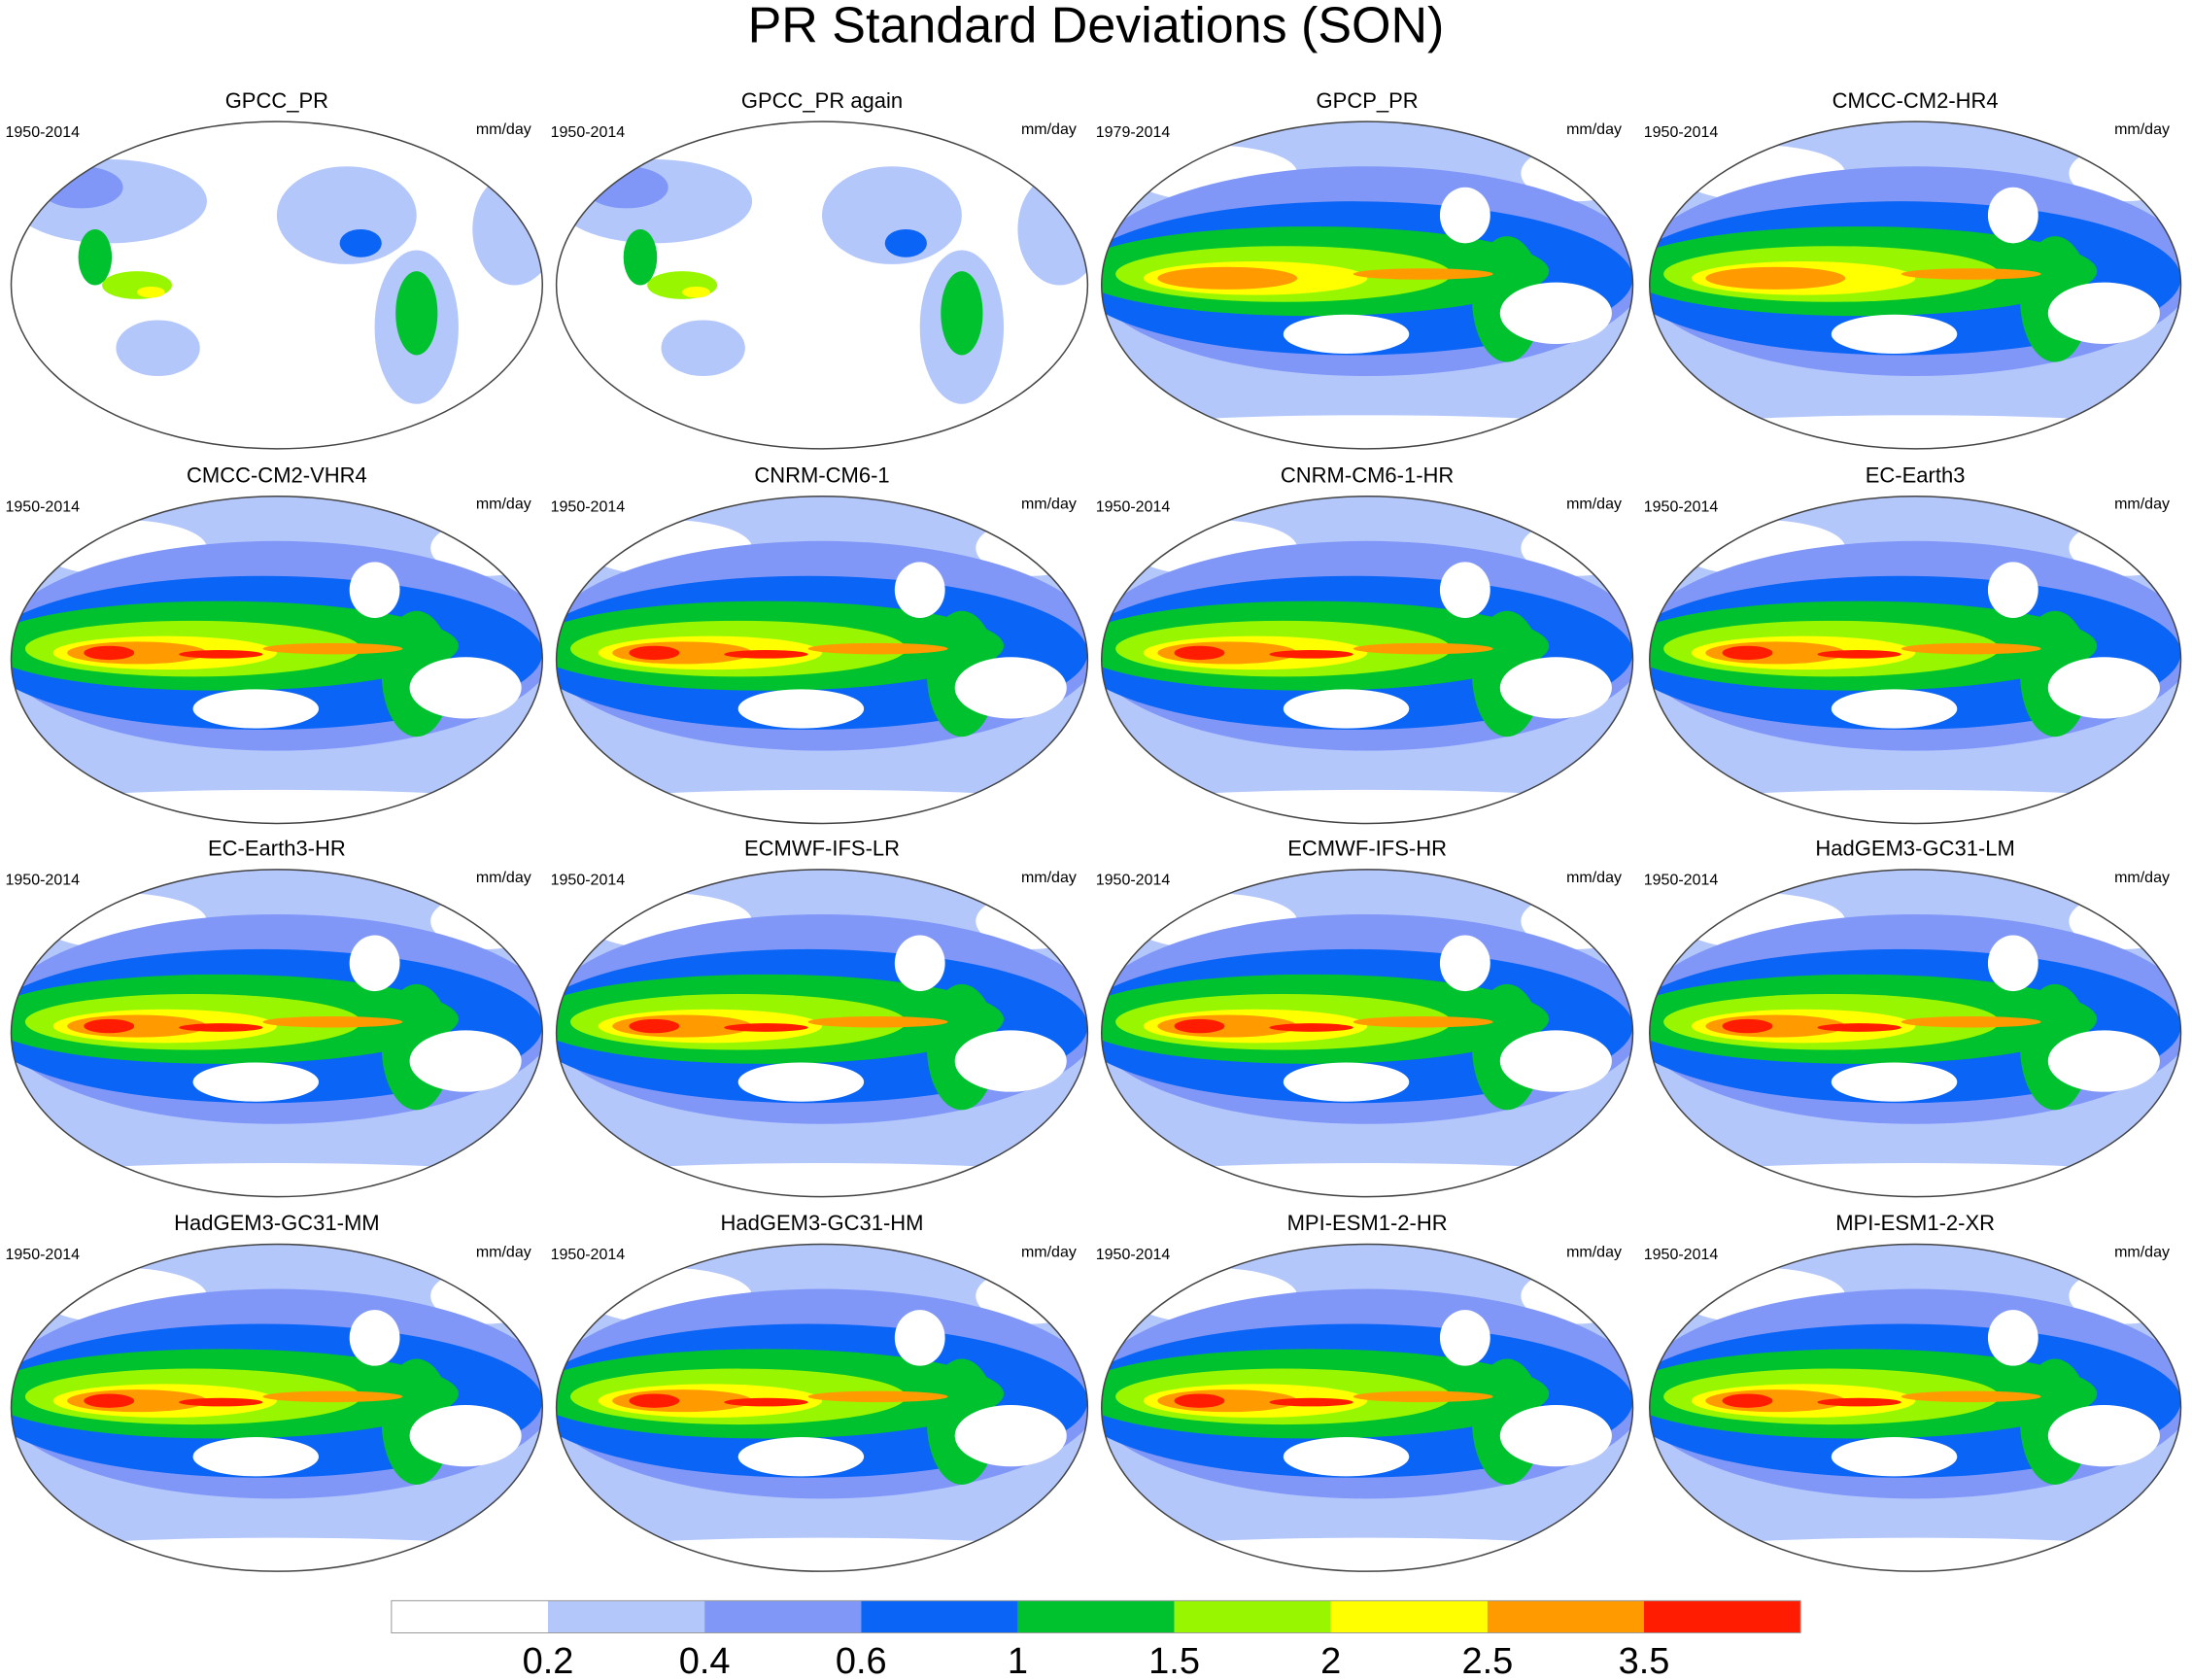 The image size is (2192, 1680). Describe the element at coordinates (1365, 1391) in the screenshot. I see `map-panel: MPI-ESM1-2-HR 1950-2014 mm/day` at that location.